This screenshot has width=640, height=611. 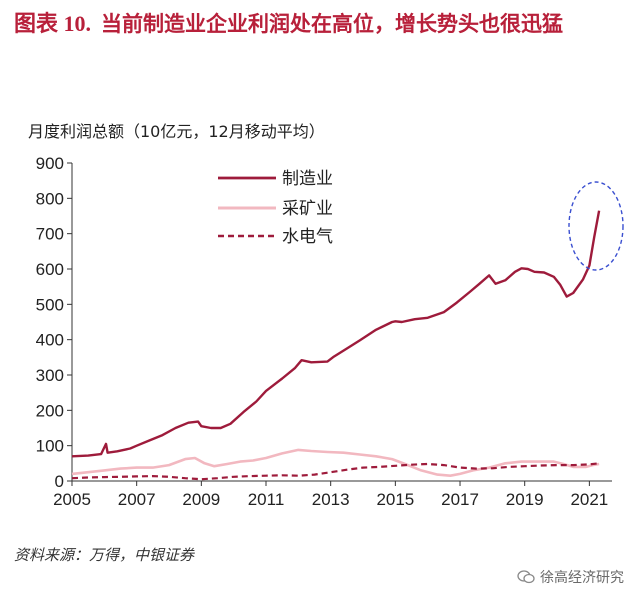 I want to click on x-tick-label: 2021, so click(x=589, y=499).